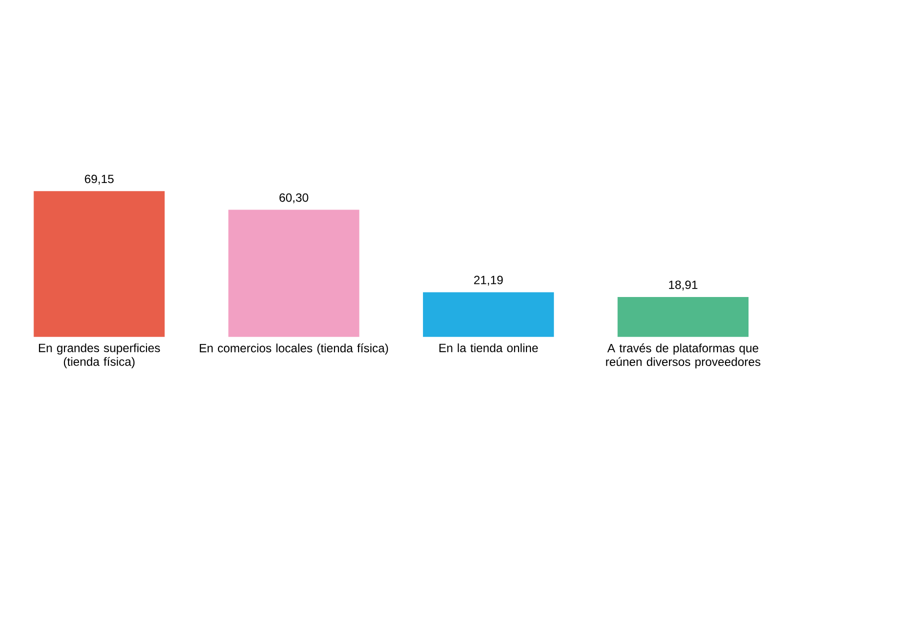 Image resolution: width=900 pixels, height=625 pixels. I want to click on data-label: 60,30, so click(294, 198).